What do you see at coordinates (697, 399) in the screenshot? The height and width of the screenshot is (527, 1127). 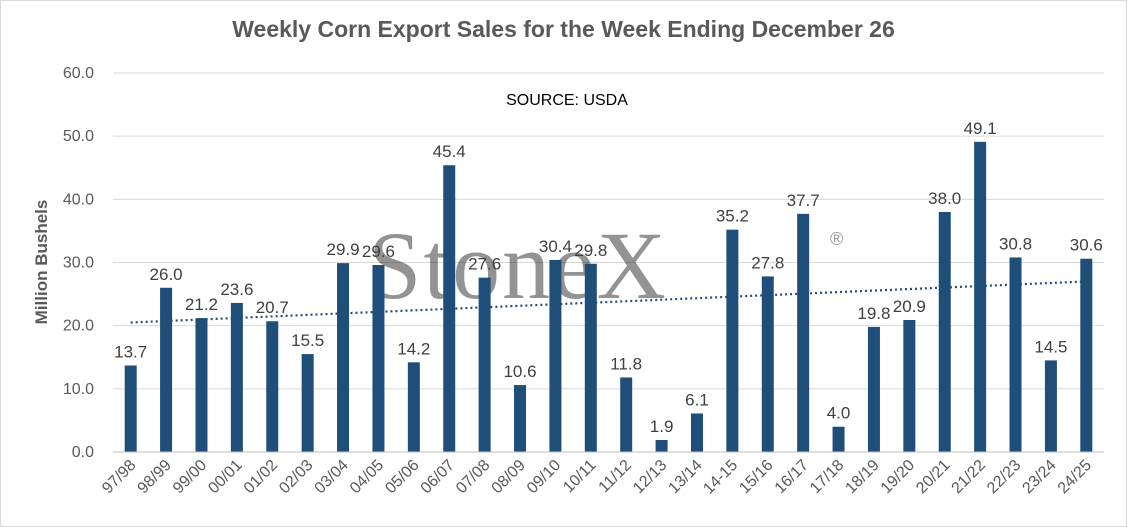 I see `data-label: 6.1` at bounding box center [697, 399].